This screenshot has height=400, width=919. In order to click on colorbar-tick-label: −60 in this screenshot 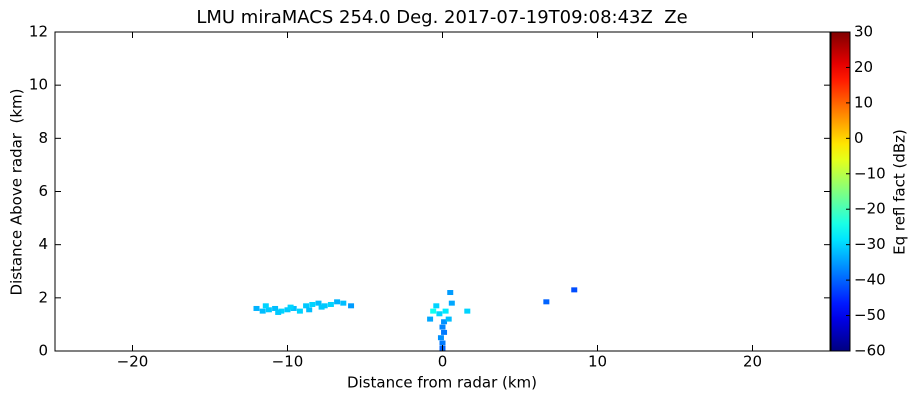, I will do `click(870, 351)`.